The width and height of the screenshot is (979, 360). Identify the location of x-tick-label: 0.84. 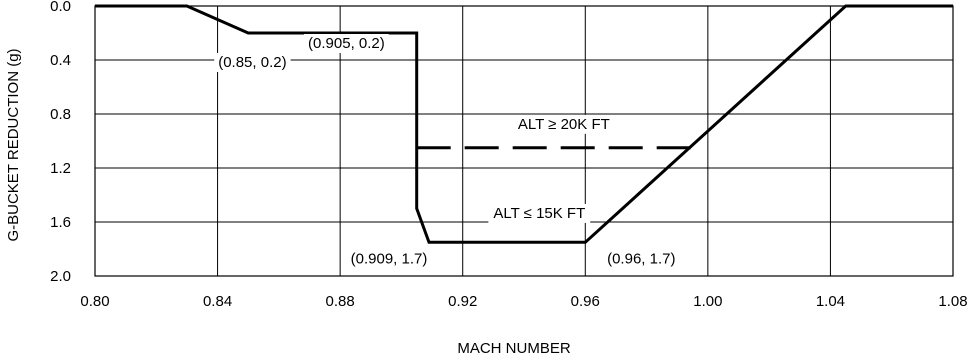
(217, 301).